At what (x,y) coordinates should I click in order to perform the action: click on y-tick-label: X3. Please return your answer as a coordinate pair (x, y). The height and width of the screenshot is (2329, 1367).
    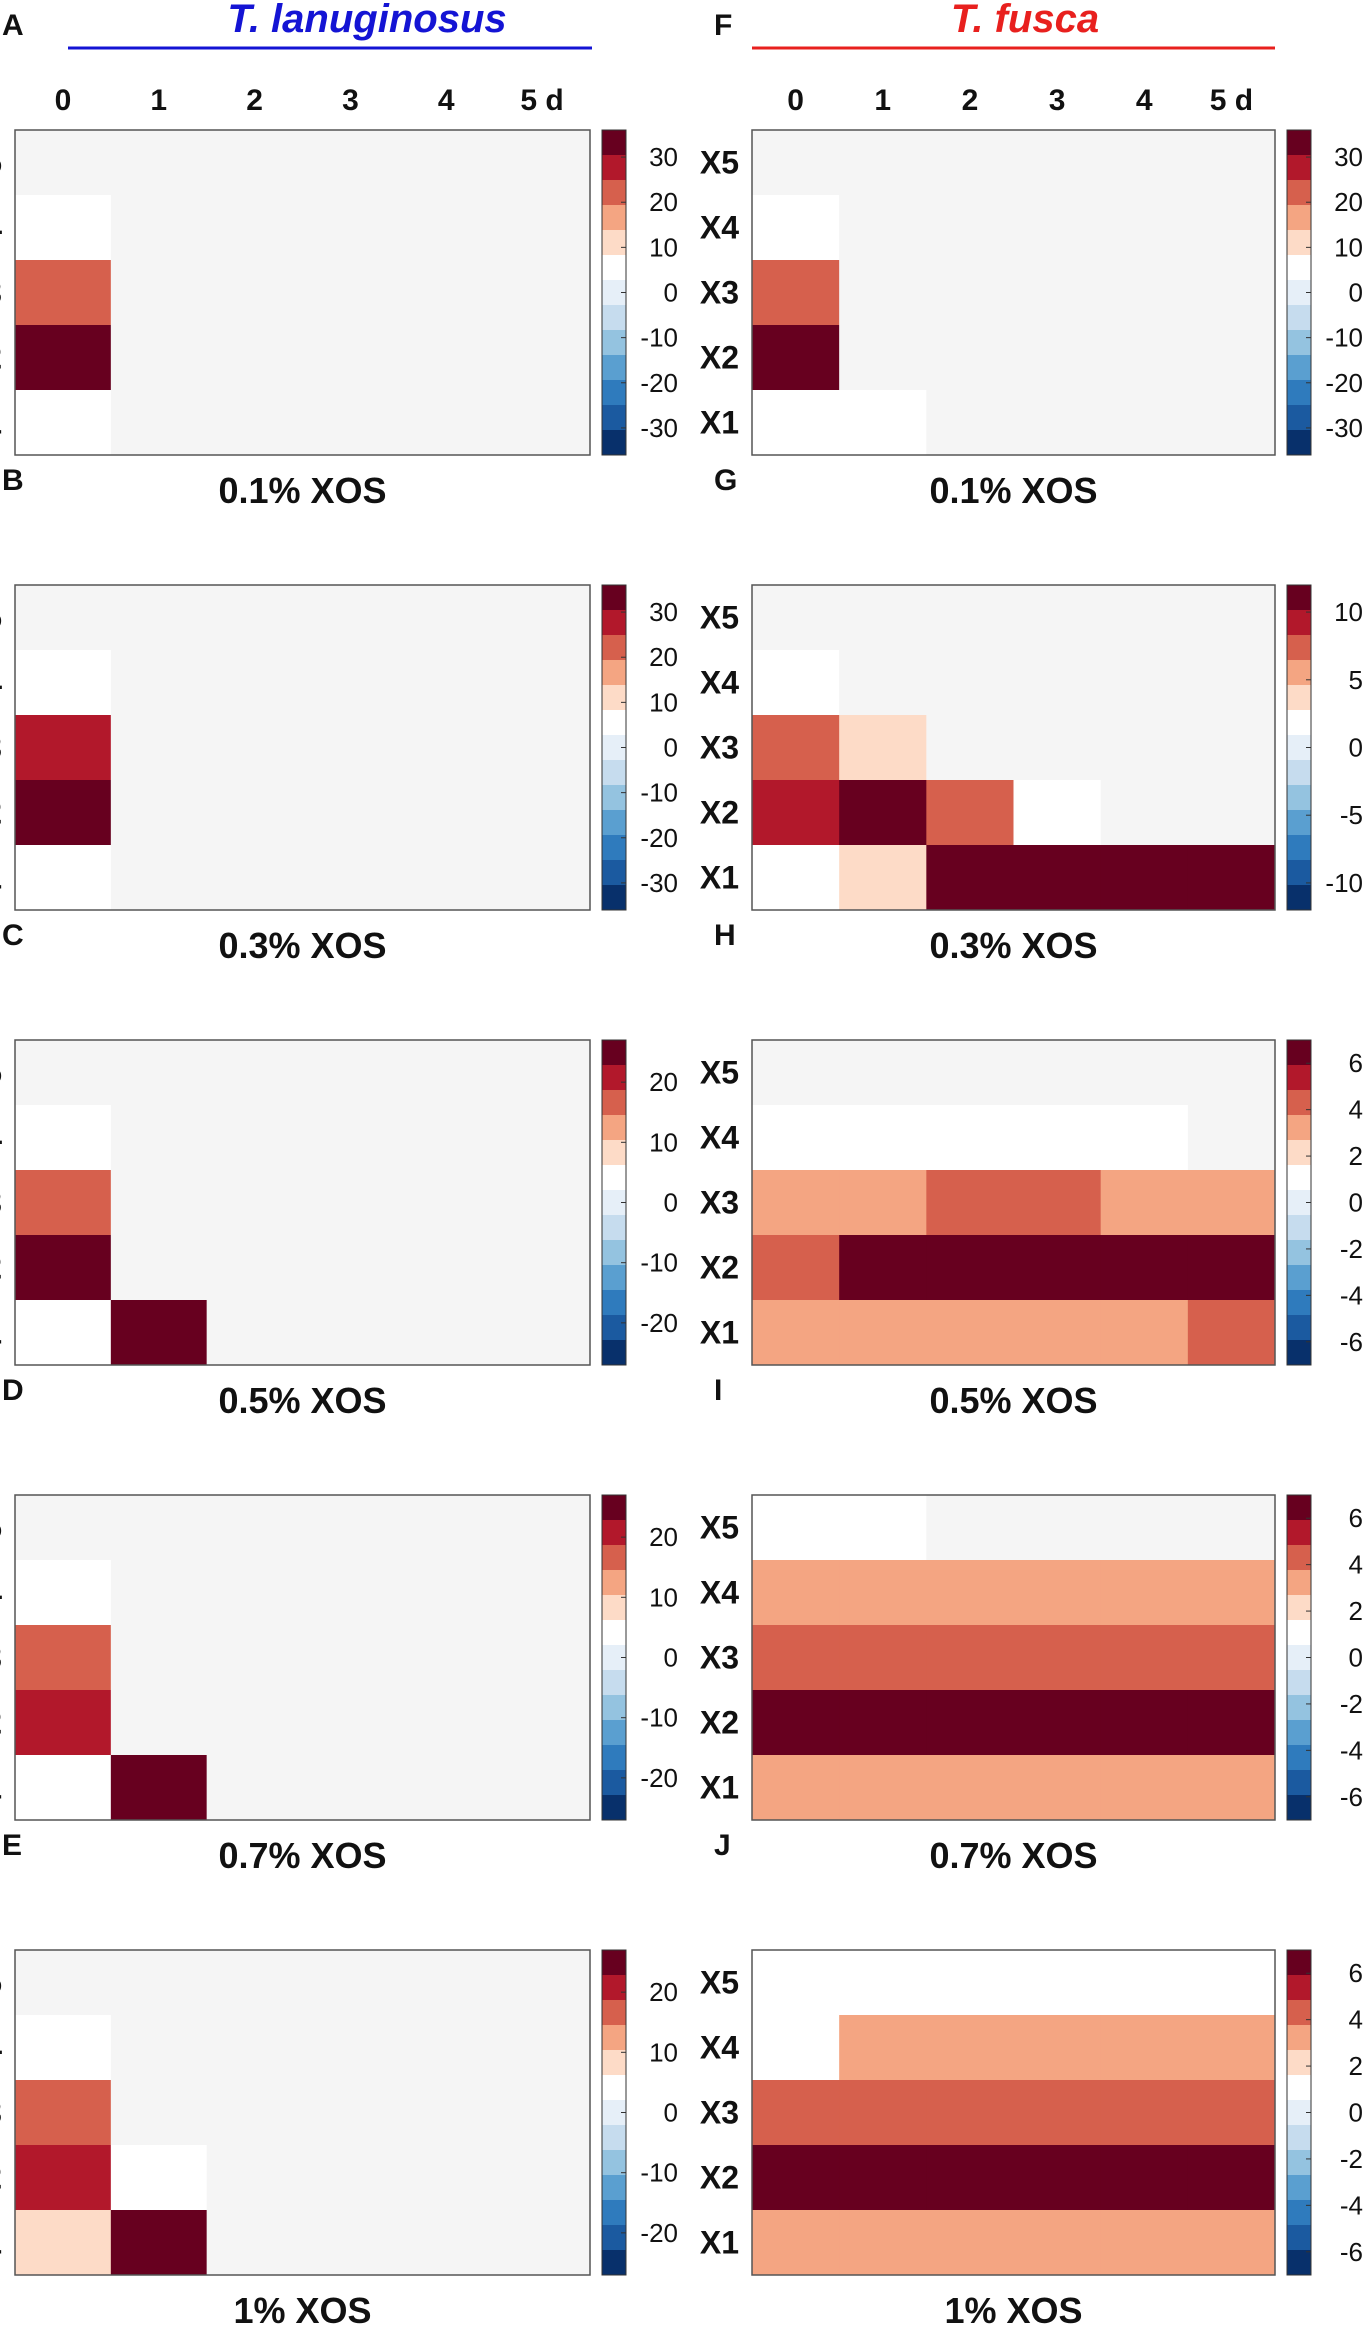
    Looking at the image, I should click on (1, 748).